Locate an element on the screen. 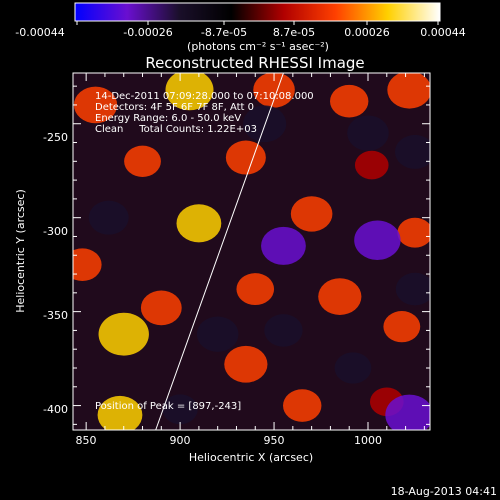 The width and height of the screenshot is (500, 500). colorbar-tick-3: 8.7e-05 is located at coordinates (294, 32).